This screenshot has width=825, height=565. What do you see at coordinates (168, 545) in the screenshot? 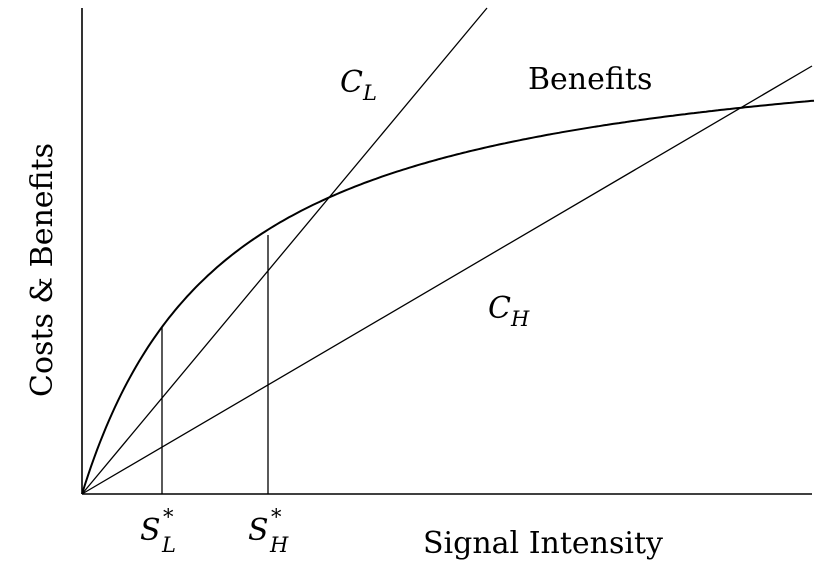
I see `svg-text: L` at bounding box center [168, 545].